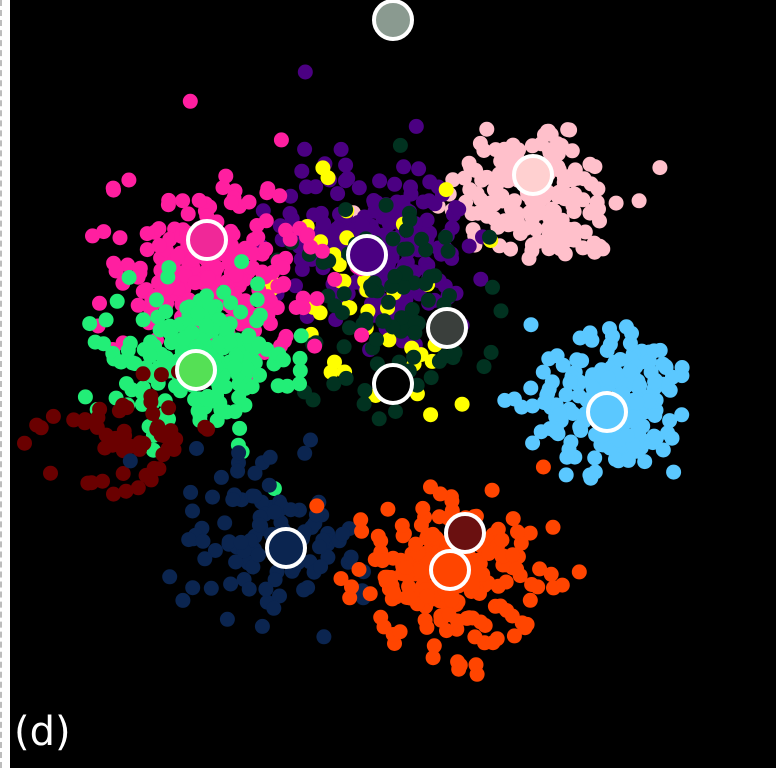 The height and width of the screenshot is (768, 776). I want to click on centroid-navy, so click(286, 548).